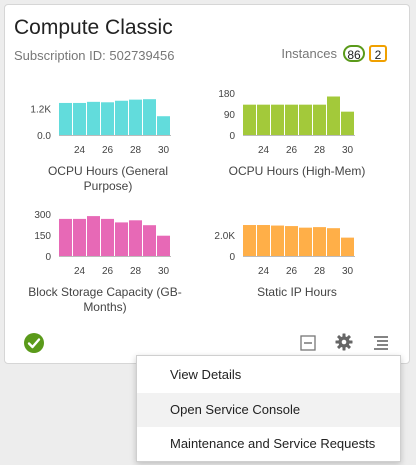 This screenshot has width=416, height=465. Describe the element at coordinates (94, 55) in the screenshot. I see `subscription-id: Subscription ID: 502739456` at that location.